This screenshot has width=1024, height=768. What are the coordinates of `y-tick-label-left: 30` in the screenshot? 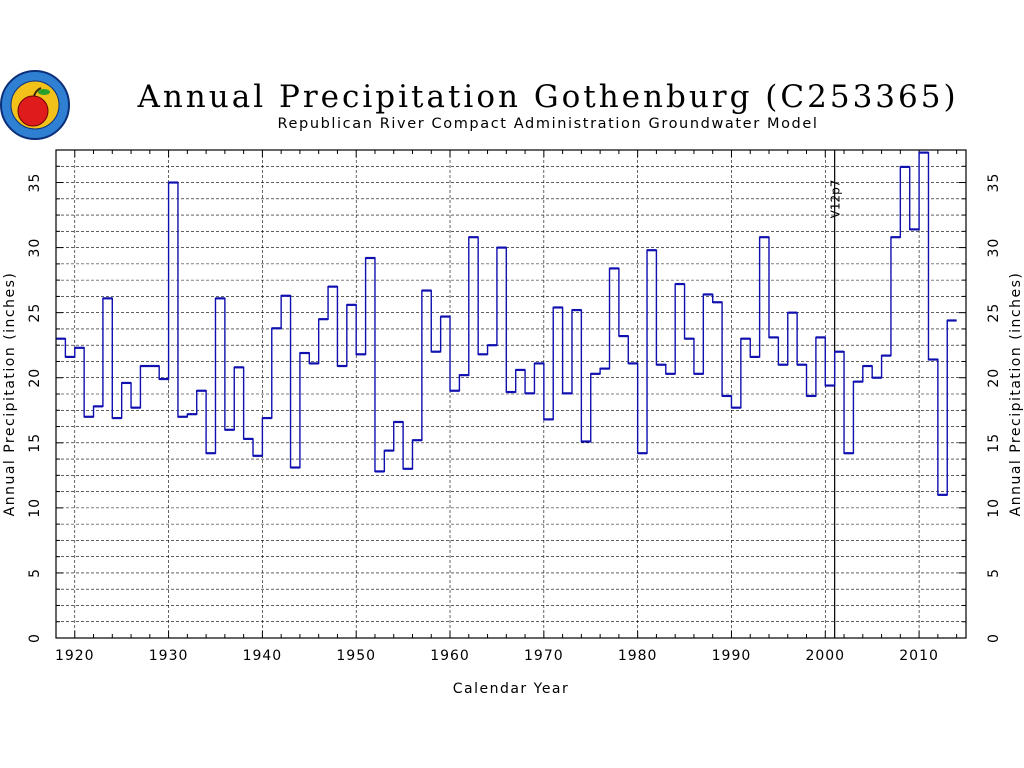 It's located at (35, 248).